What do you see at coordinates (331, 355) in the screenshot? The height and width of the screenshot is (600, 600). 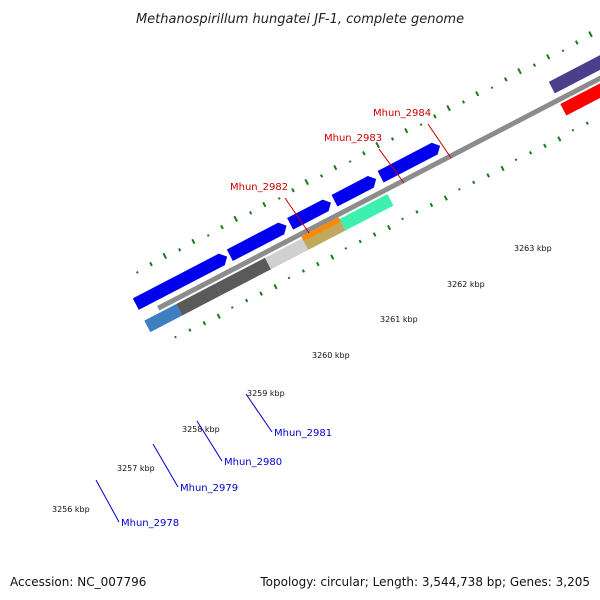 I see `tick-label: 3260 kbp` at bounding box center [331, 355].